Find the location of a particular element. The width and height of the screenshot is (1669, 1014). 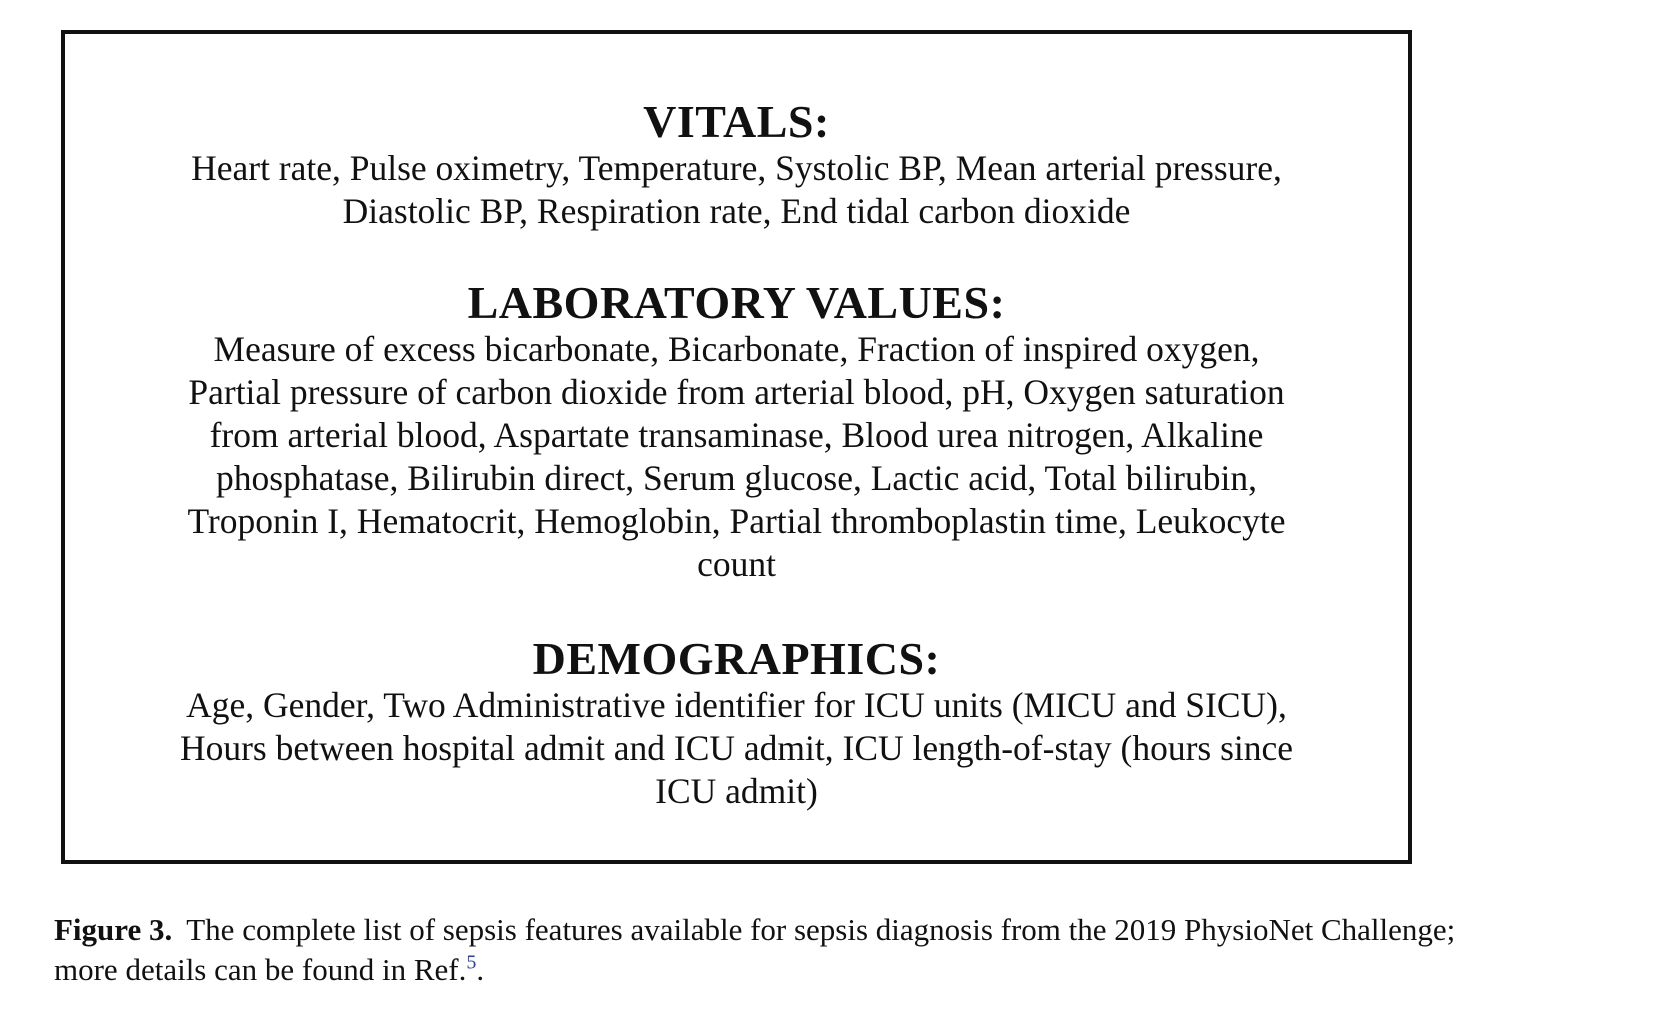

vitals-title: VITALS: is located at coordinates (736, 121).